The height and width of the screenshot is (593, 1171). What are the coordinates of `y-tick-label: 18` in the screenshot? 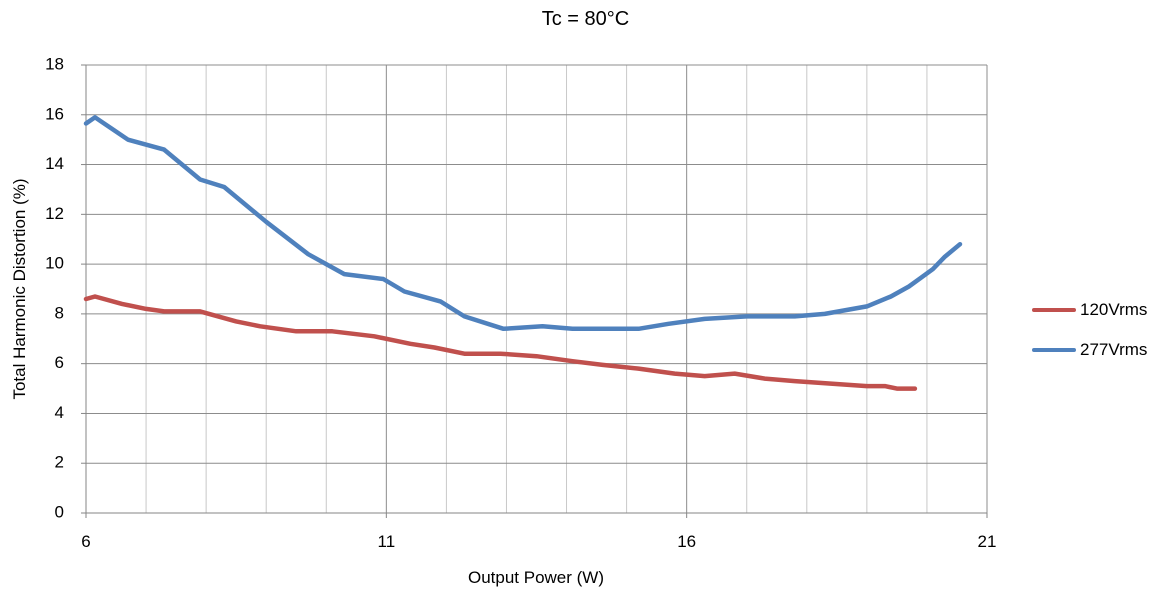 It's located at (54, 63).